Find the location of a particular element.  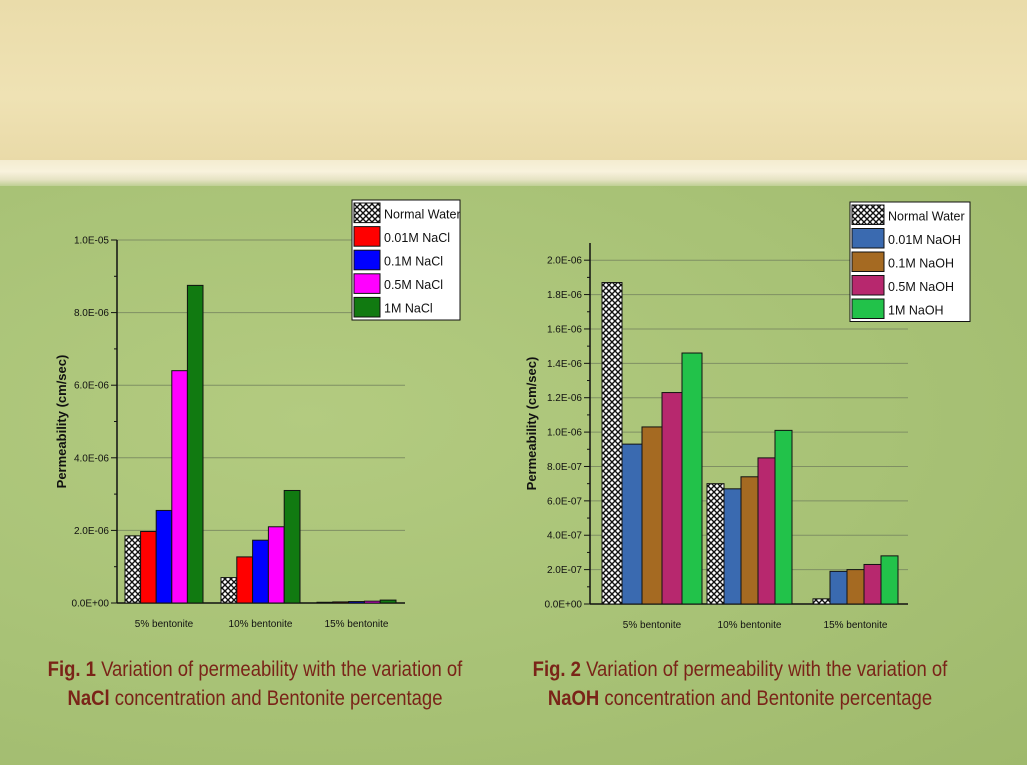

legend-label: 0.01M NaCl is located at coordinates (417, 238).